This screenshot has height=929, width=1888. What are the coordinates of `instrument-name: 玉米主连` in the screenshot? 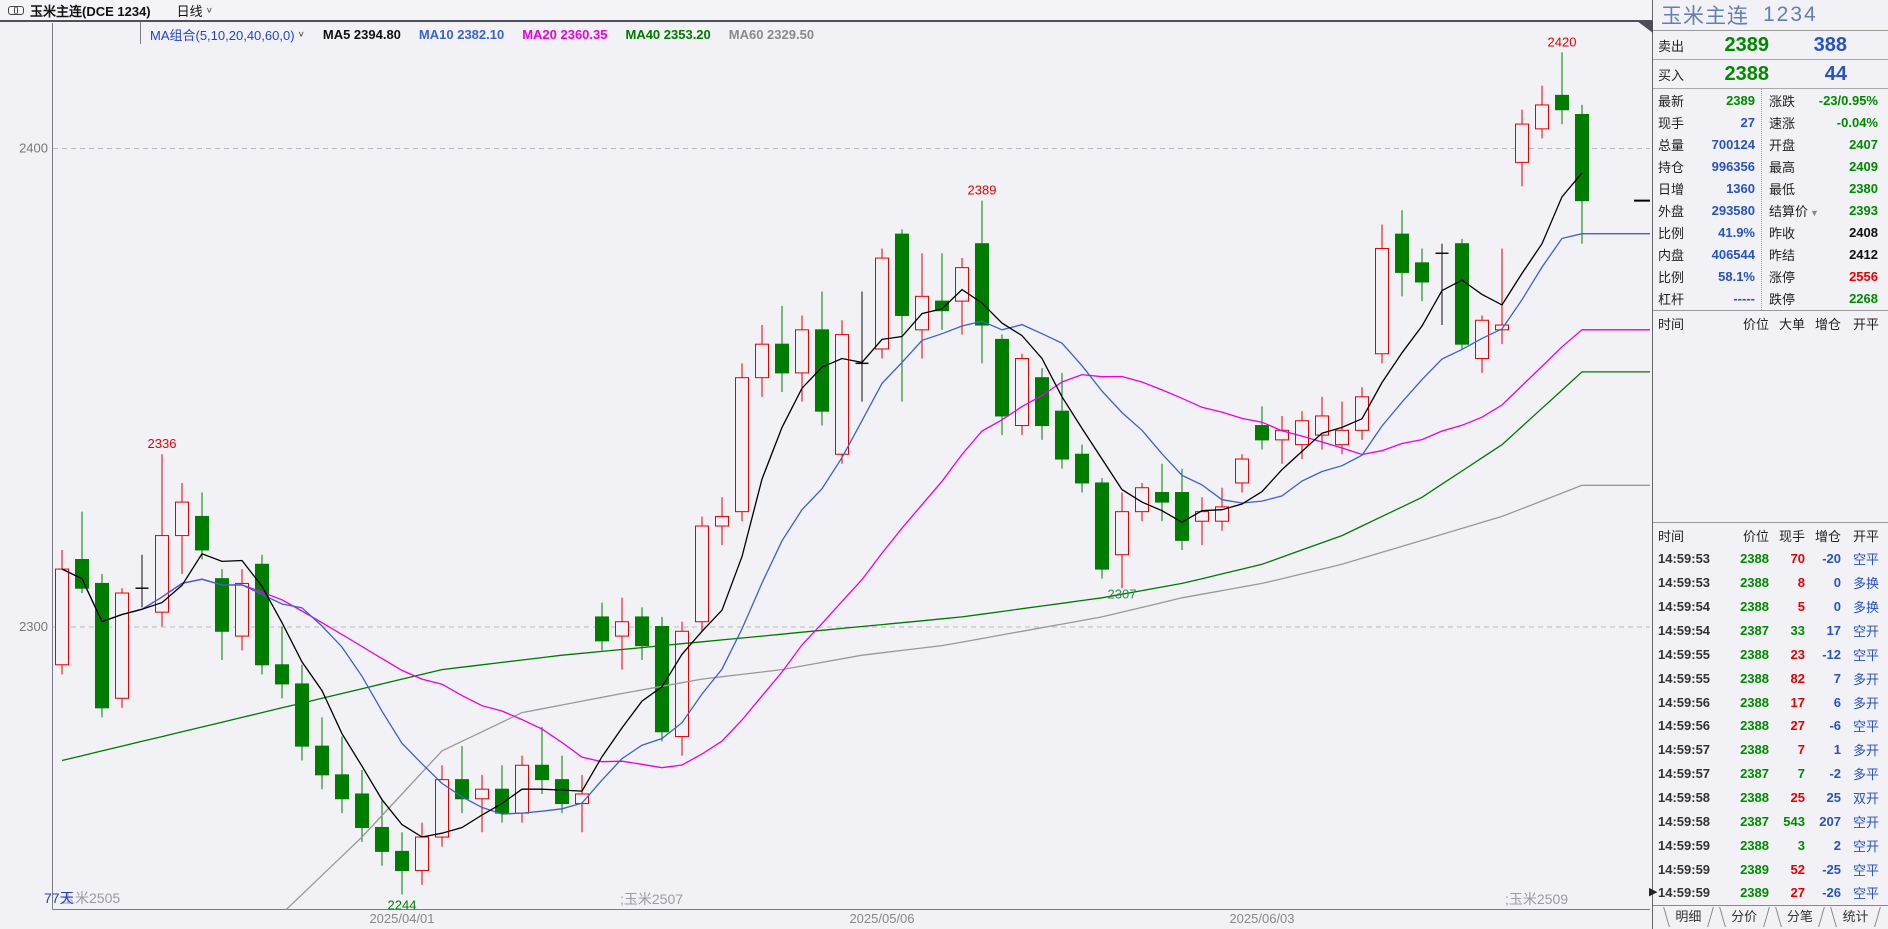 It's located at (1705, 16).